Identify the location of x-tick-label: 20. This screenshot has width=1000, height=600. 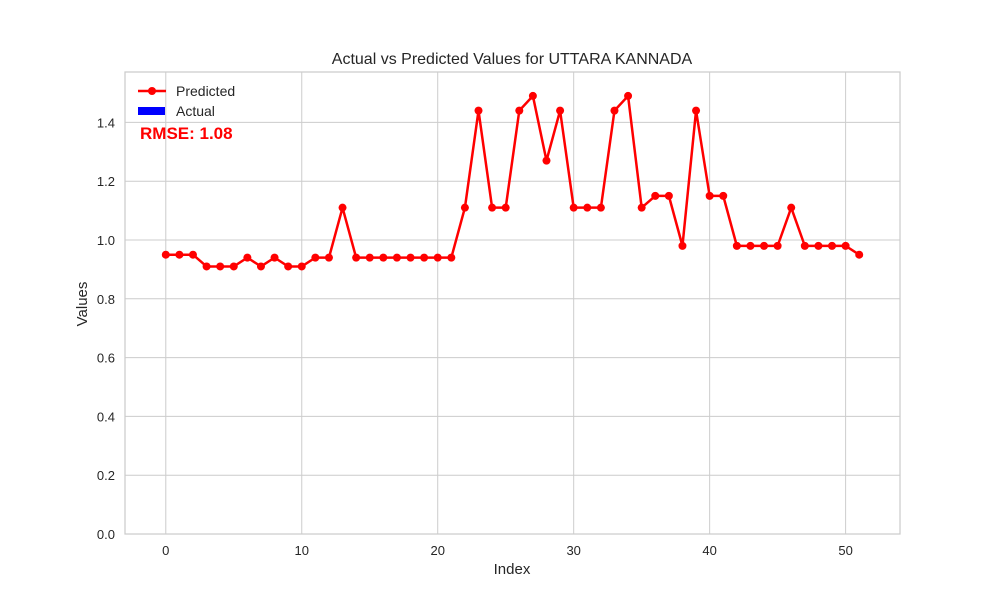
(437, 550).